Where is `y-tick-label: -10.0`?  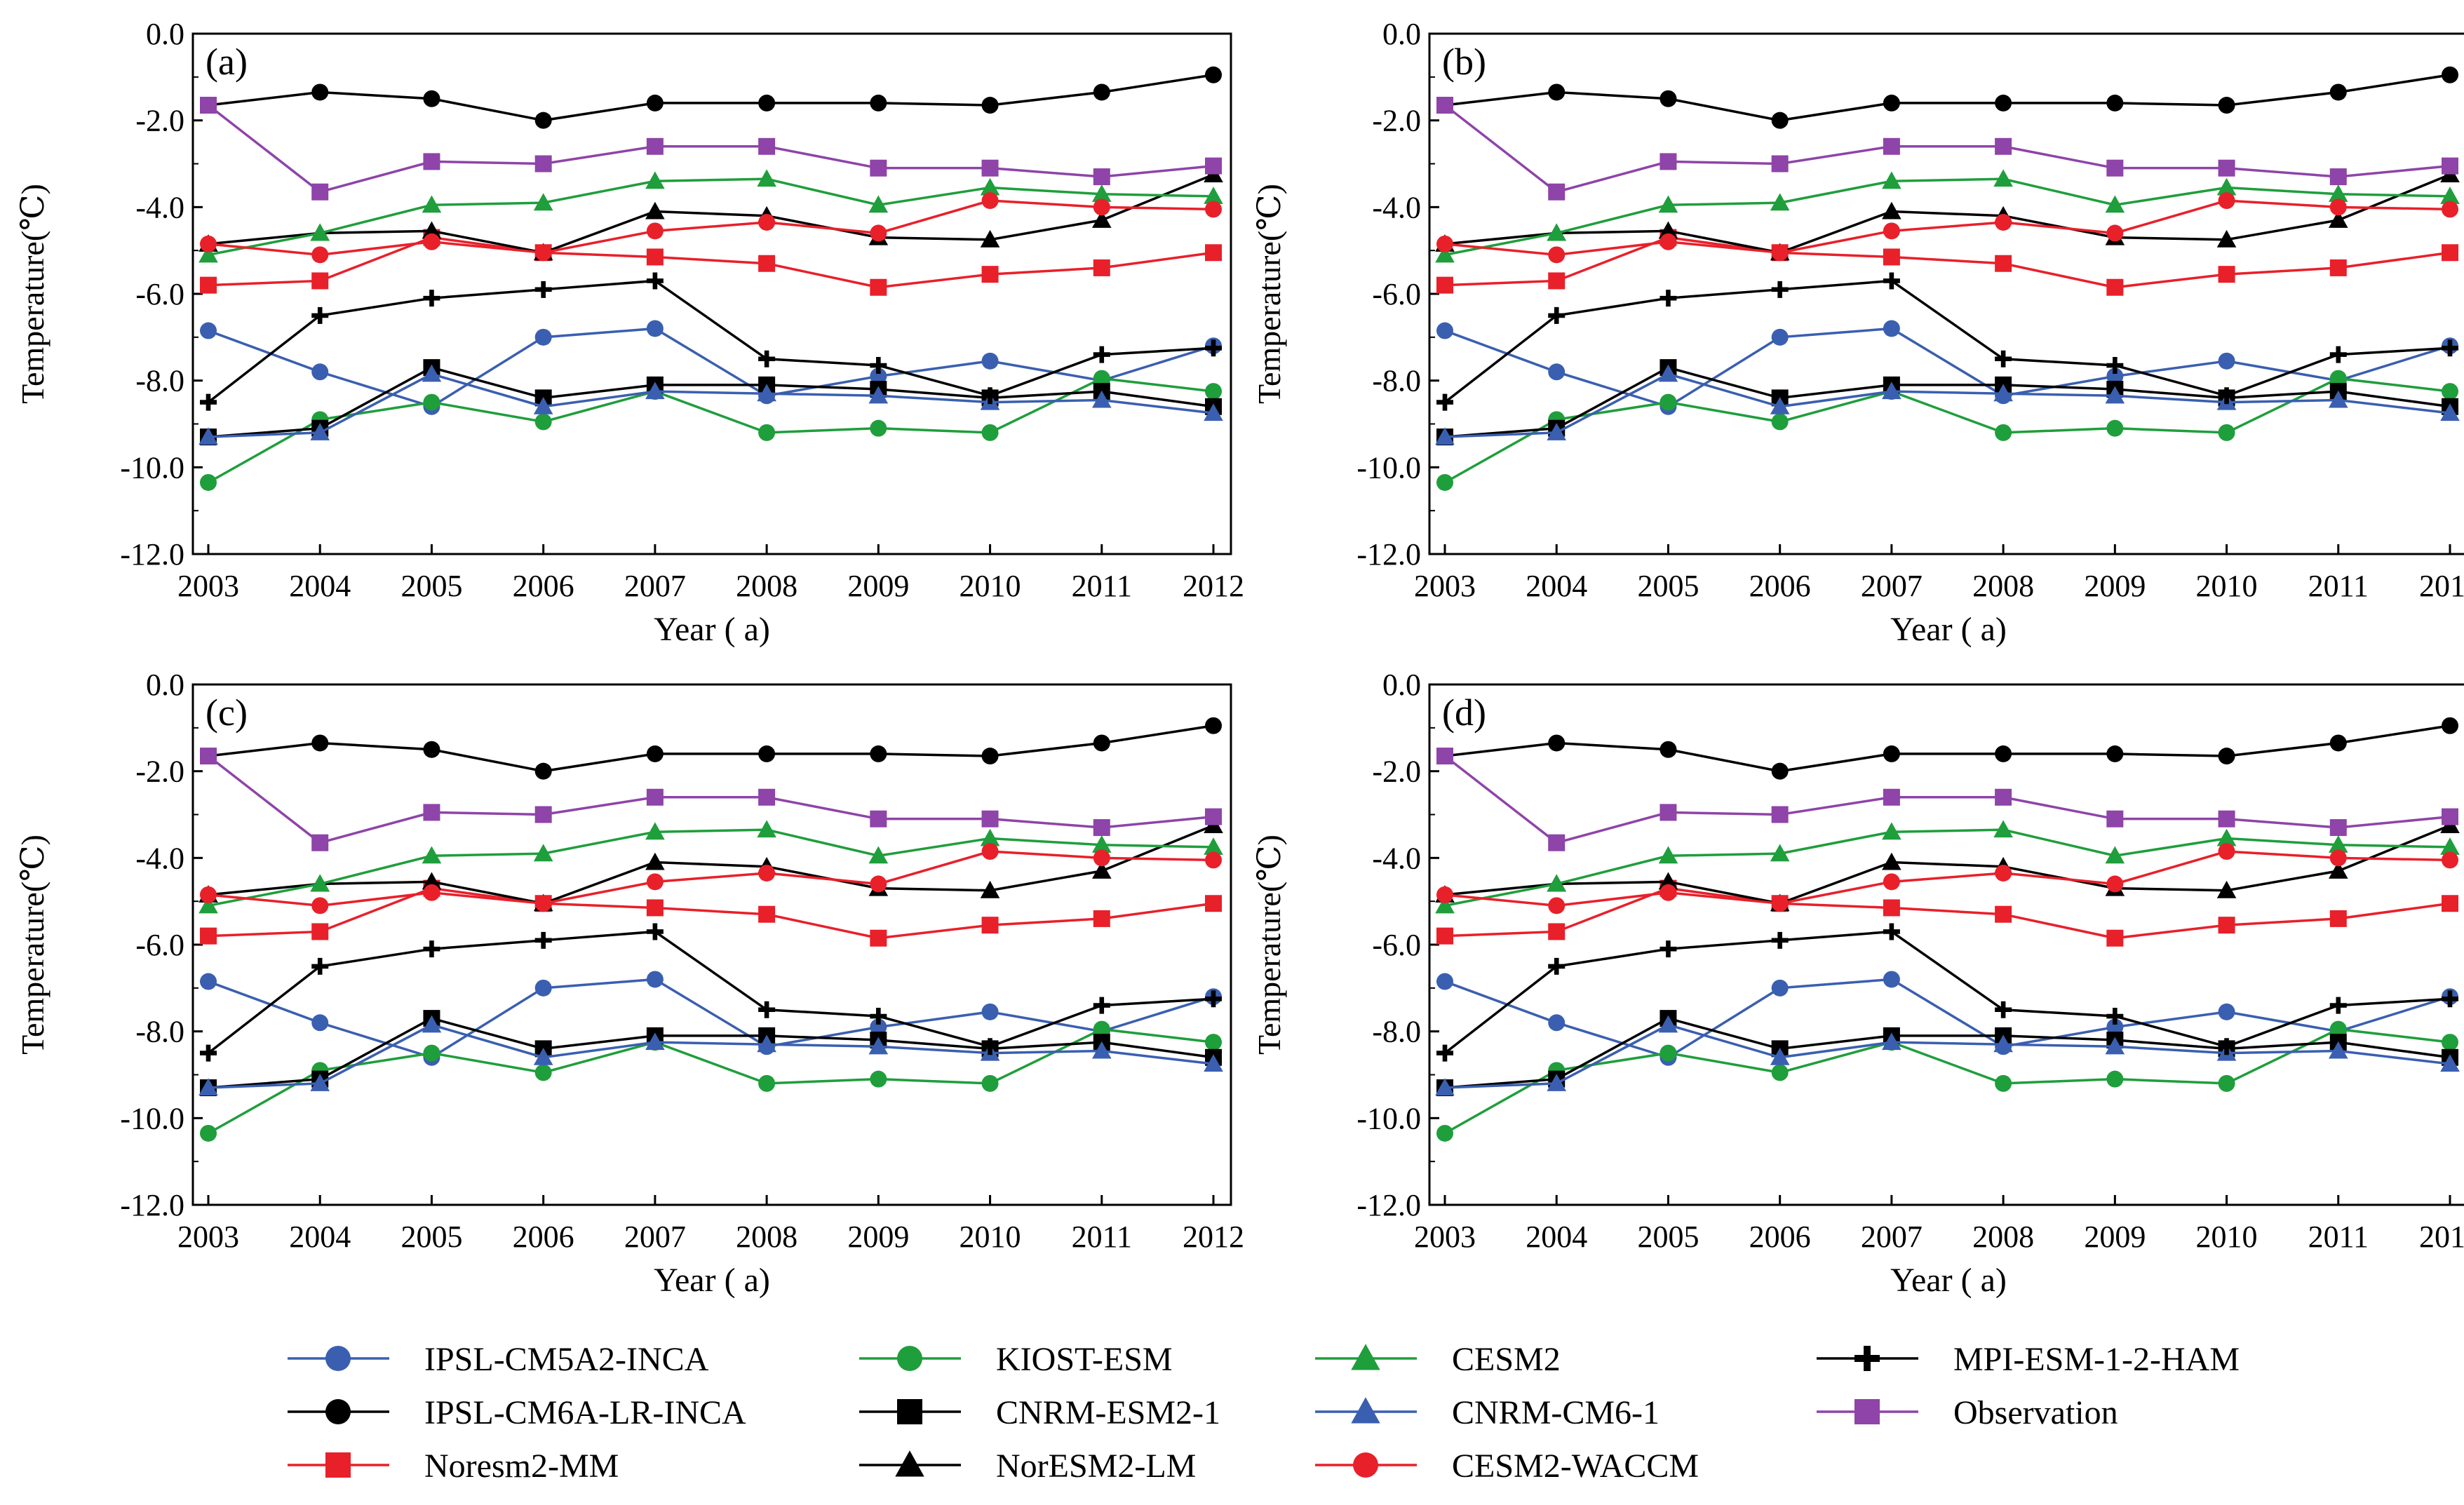
y-tick-label: -10.0 is located at coordinates (152, 468).